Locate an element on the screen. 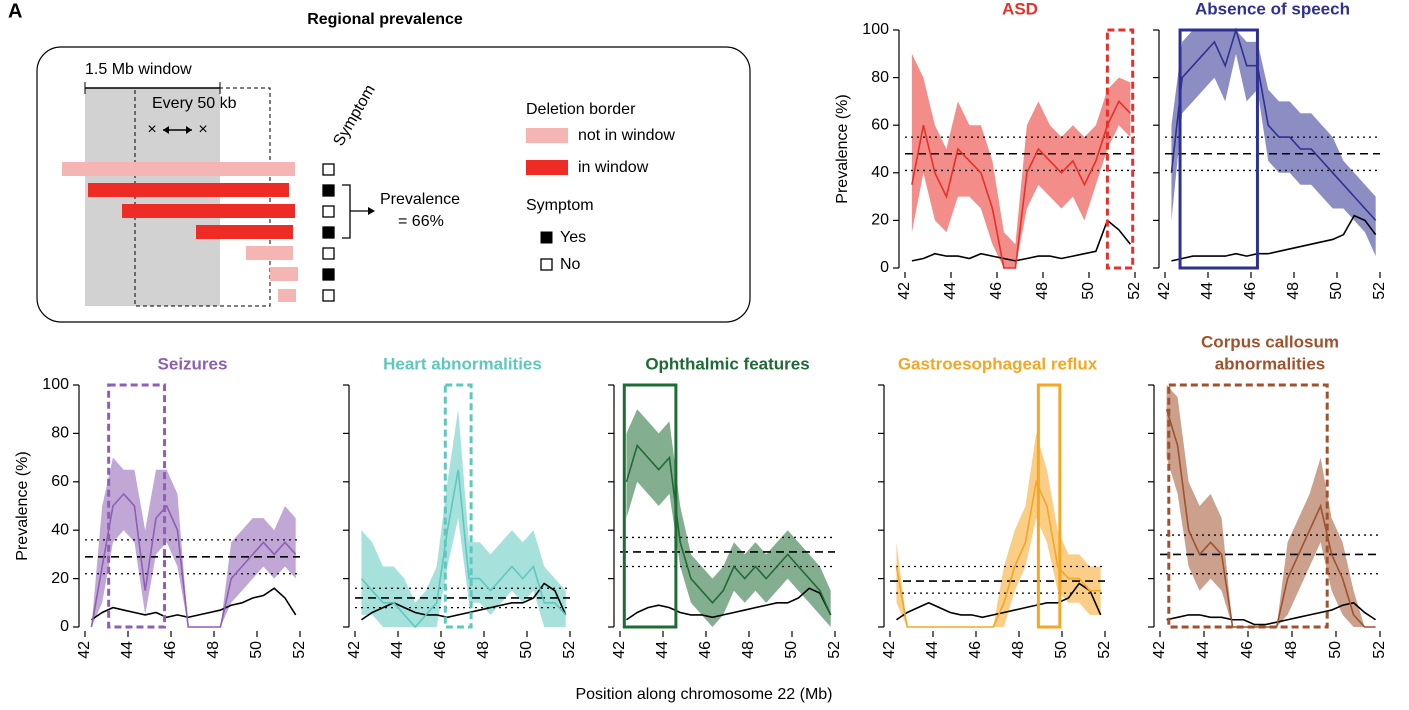 The width and height of the screenshot is (1409, 710). x-axis-title: Position along chromosome 22 (Mb) is located at coordinates (703, 694).